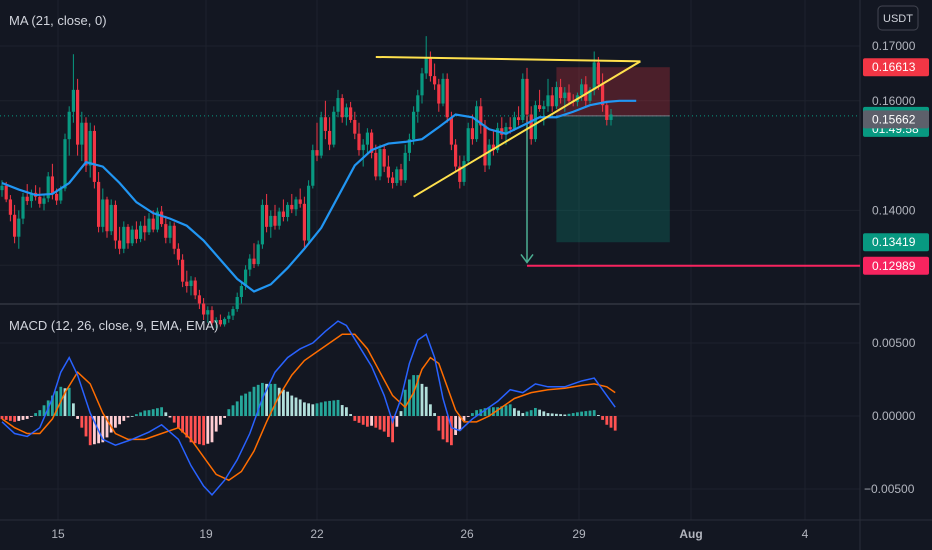 The width and height of the screenshot is (932, 550). I want to click on trendlines, so click(508, 126).